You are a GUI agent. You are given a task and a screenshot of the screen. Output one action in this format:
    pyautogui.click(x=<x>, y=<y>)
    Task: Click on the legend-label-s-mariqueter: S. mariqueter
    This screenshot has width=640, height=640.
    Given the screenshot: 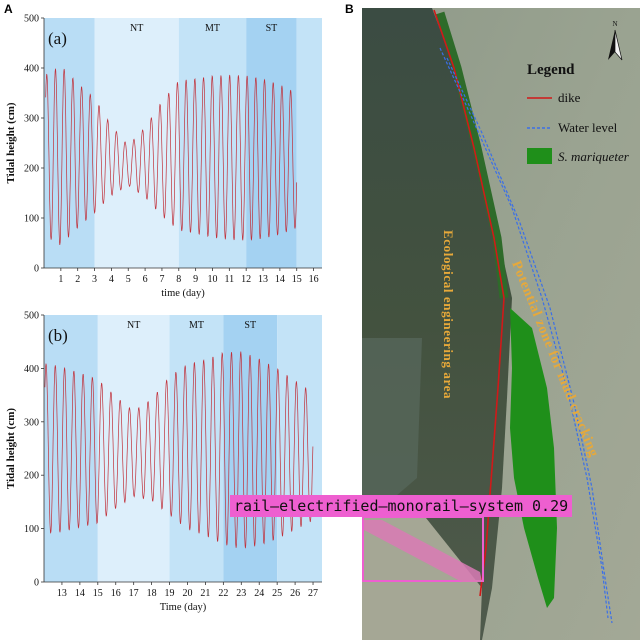 What is the action you would take?
    pyautogui.click(x=594, y=156)
    